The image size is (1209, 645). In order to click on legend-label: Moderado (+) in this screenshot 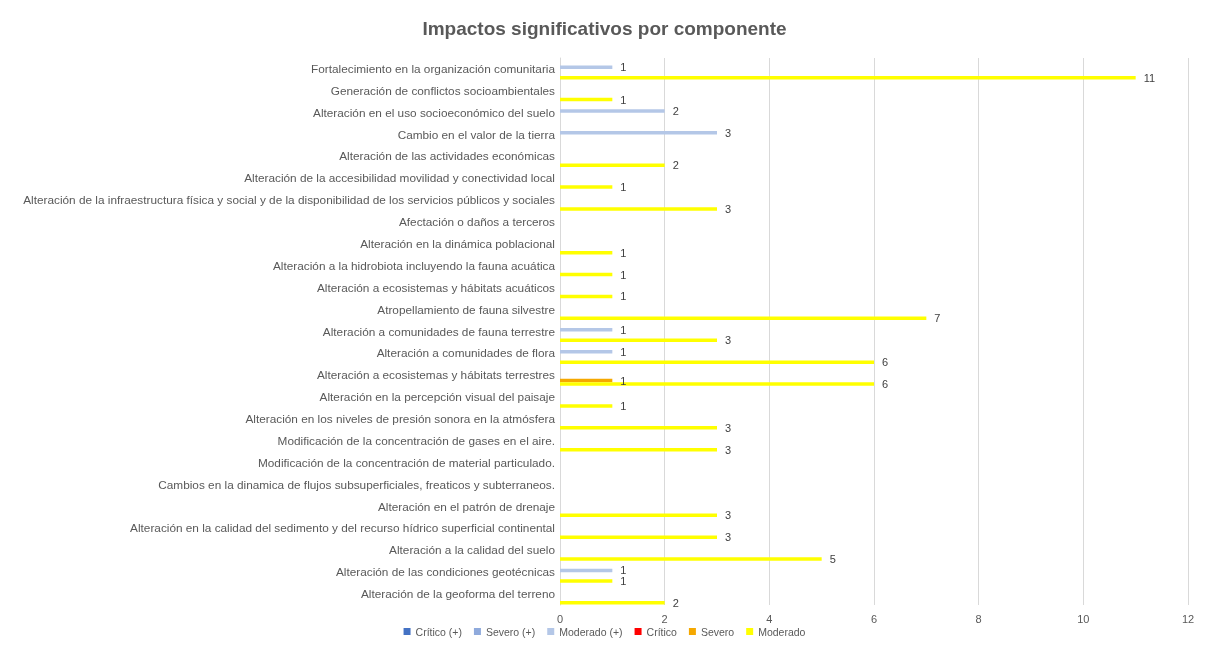, I will do `click(591, 631)`.